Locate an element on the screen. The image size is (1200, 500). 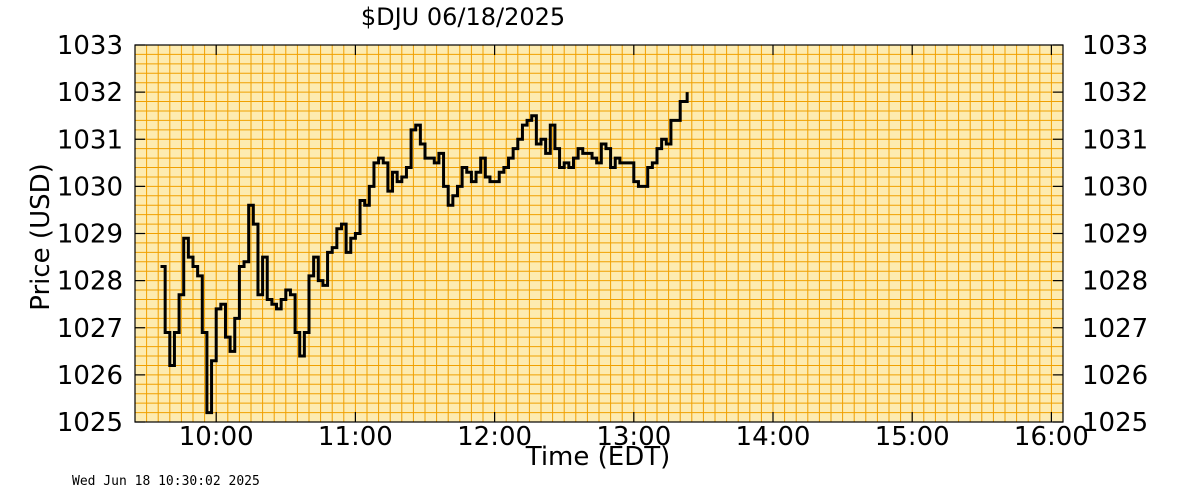
y-tick-label-left: 1028 is located at coordinates (90, 282).